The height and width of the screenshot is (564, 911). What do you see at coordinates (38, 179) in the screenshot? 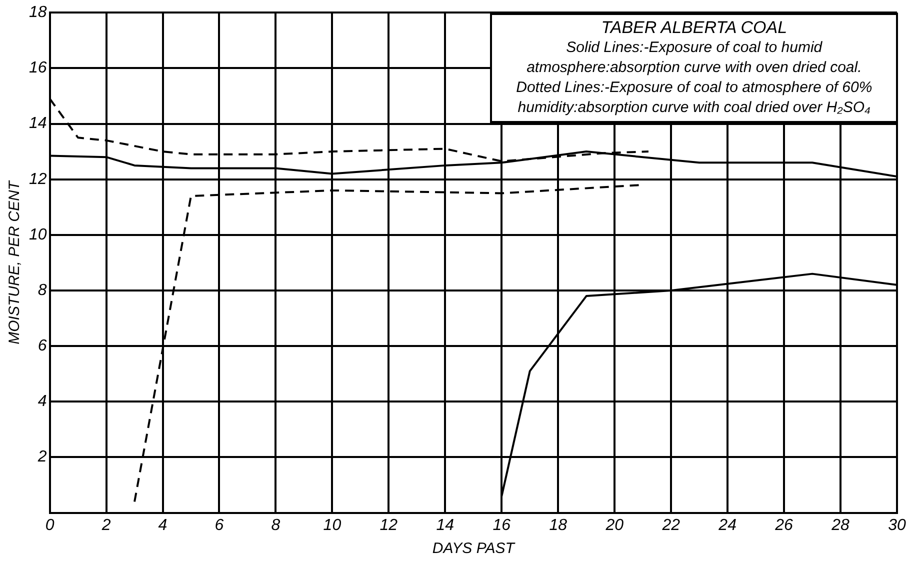
I see `y-tick-label: 12` at bounding box center [38, 179].